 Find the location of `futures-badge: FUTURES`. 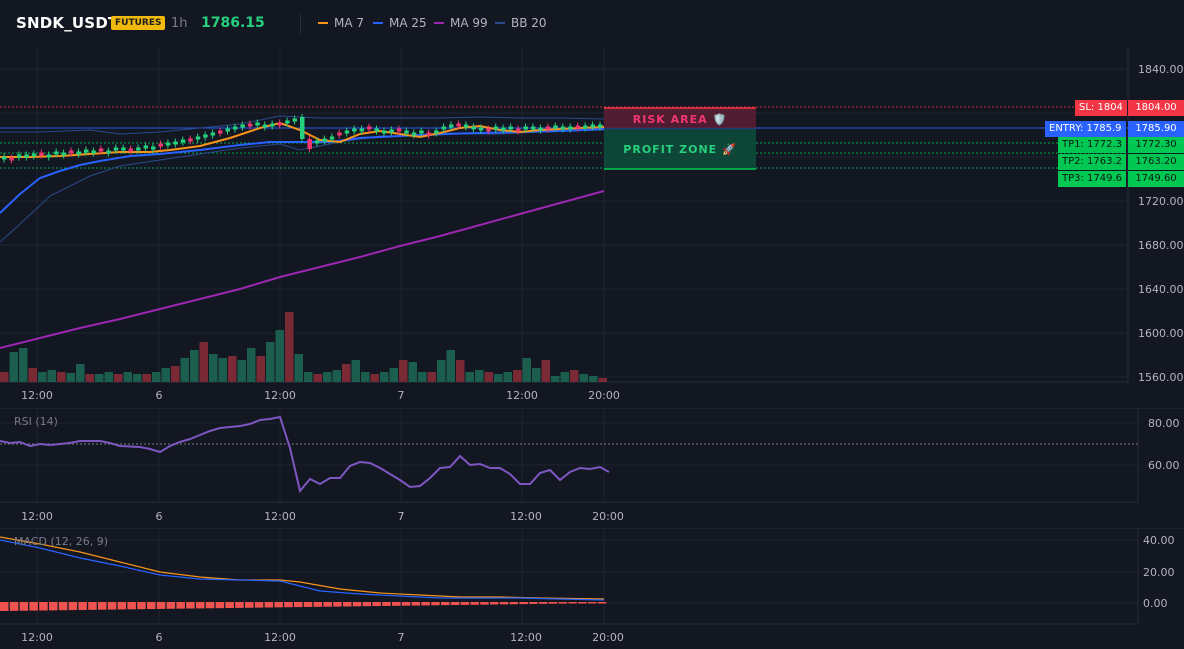

futures-badge: FUTURES is located at coordinates (138, 23).